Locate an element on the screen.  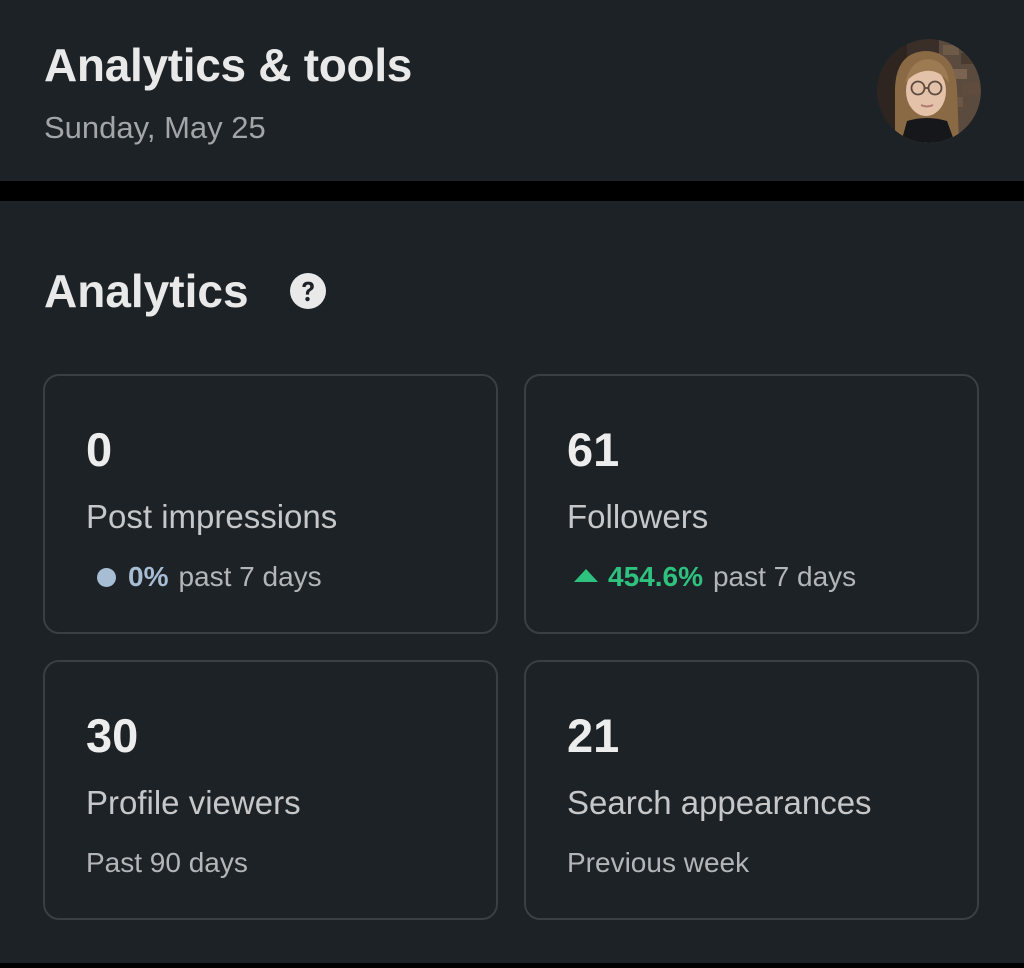
post-impressions-trend-period: past 7 days is located at coordinates (250, 576).